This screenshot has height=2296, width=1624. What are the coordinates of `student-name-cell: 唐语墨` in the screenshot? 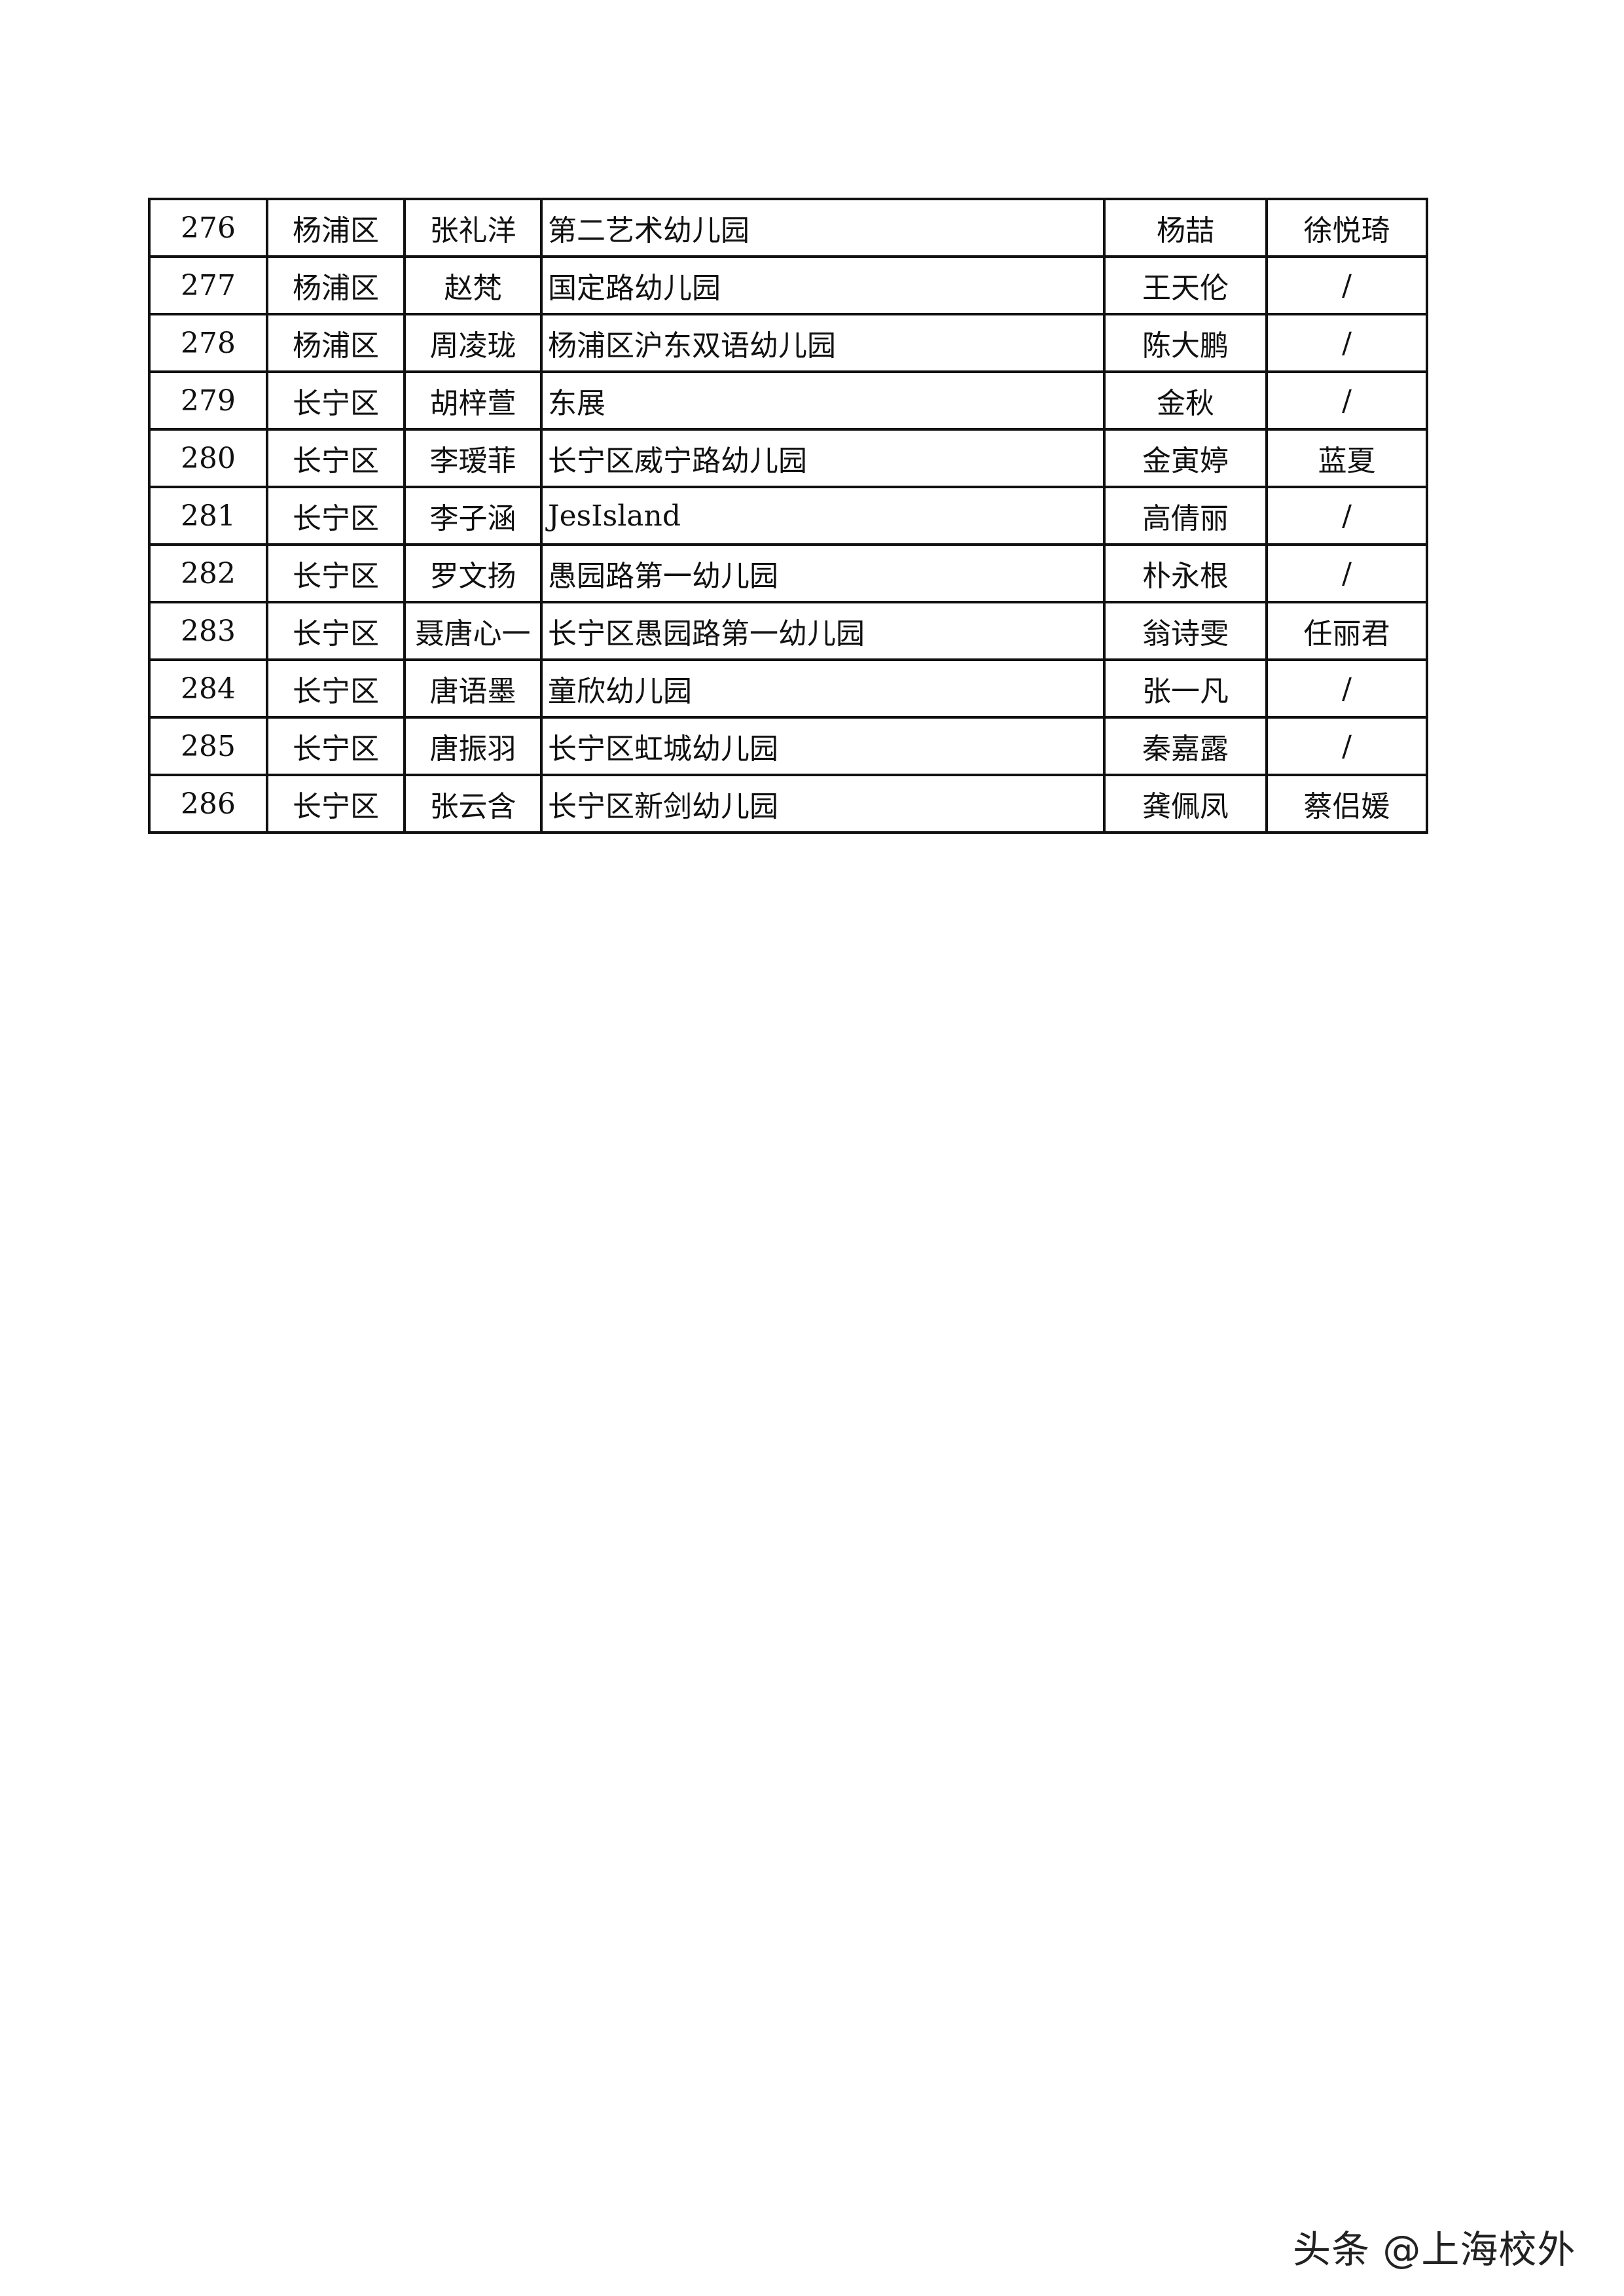 It's located at (473, 688).